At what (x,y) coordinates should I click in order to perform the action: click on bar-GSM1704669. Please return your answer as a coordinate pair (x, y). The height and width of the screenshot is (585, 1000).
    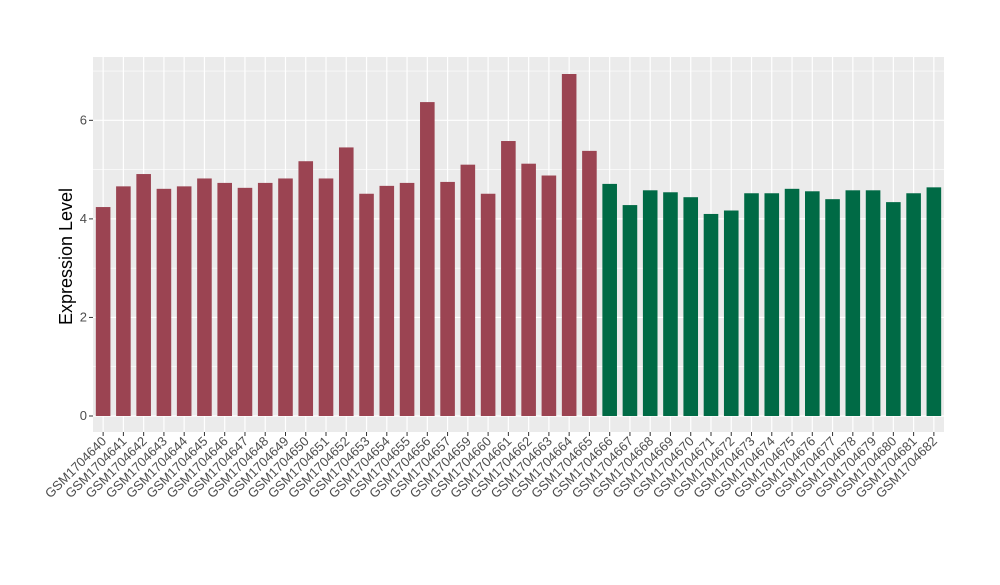
    Looking at the image, I should click on (670, 304).